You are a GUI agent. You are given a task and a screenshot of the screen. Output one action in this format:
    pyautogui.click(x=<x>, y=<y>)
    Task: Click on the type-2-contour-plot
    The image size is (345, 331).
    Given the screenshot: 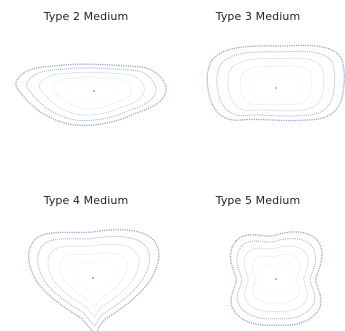 What is the action you would take?
    pyautogui.click(x=91, y=95)
    